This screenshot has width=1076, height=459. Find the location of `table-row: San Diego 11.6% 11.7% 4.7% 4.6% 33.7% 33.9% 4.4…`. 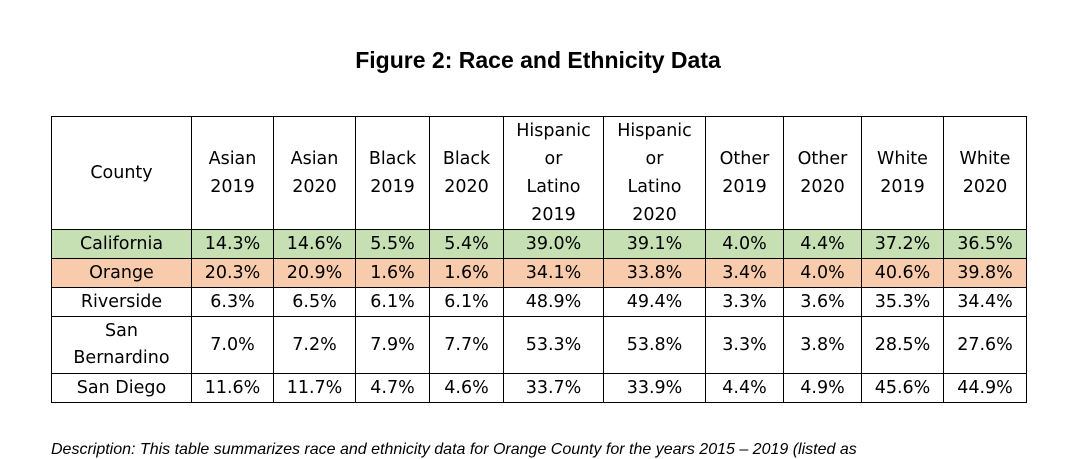

table-row: San Diego 11.6% 11.7% 4.7% 4.6% 33.7% 33.9% 4.4… is located at coordinates (539, 388).